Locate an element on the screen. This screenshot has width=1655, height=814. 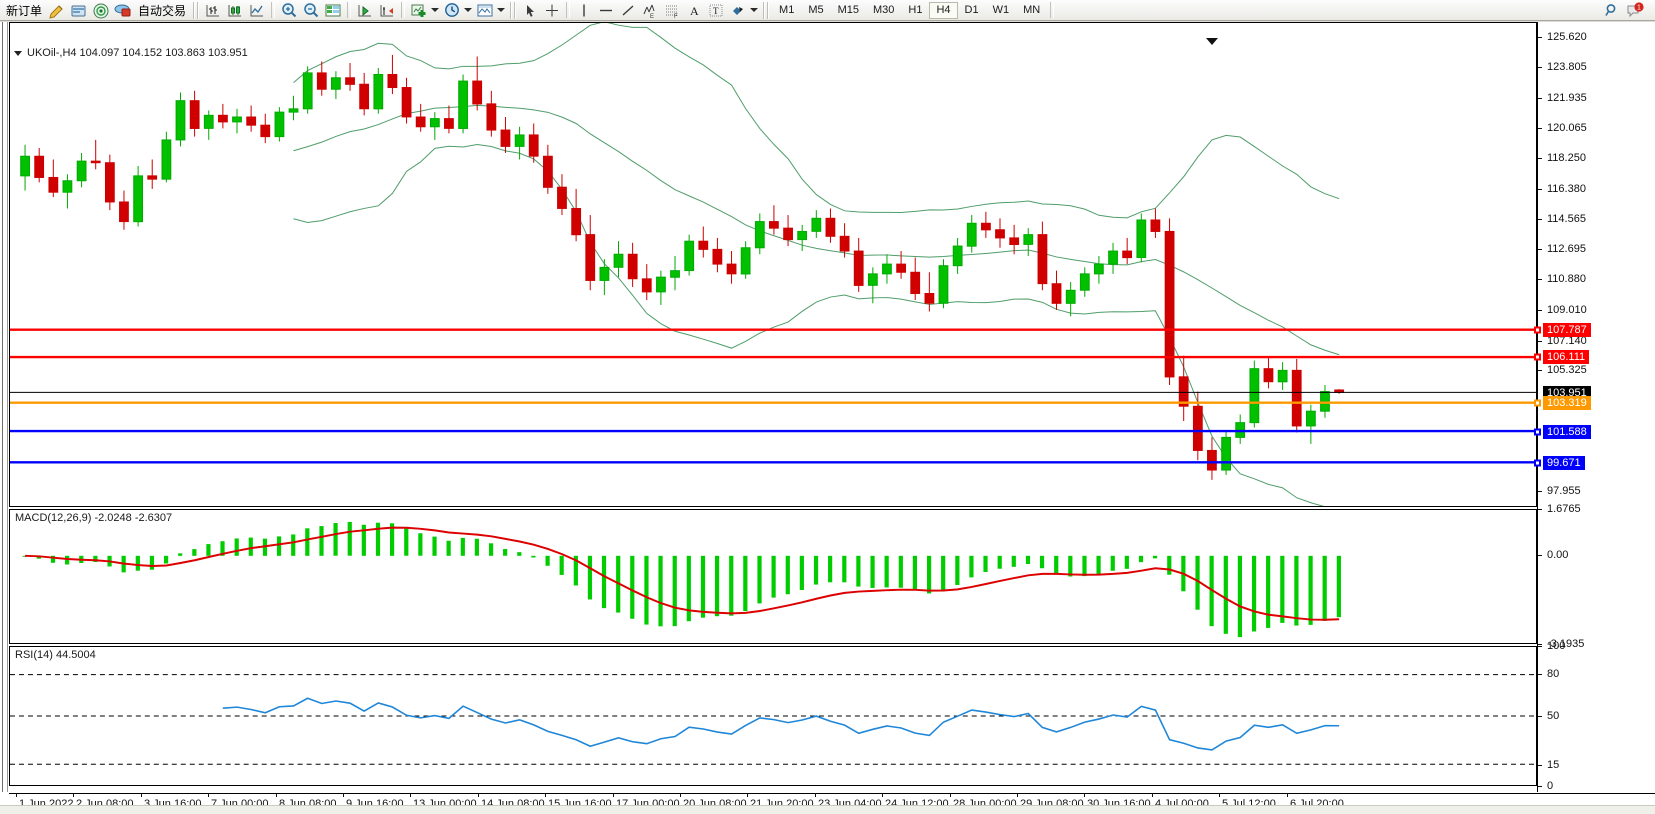
elliott-wave-icon: E is located at coordinates (650, 10).